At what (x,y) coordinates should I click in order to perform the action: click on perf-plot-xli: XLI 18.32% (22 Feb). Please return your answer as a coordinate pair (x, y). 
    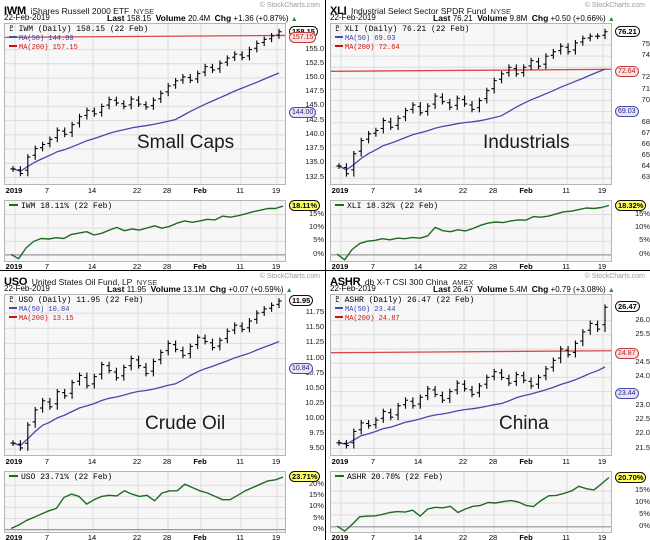
    Looking at the image, I should click on (471, 231).